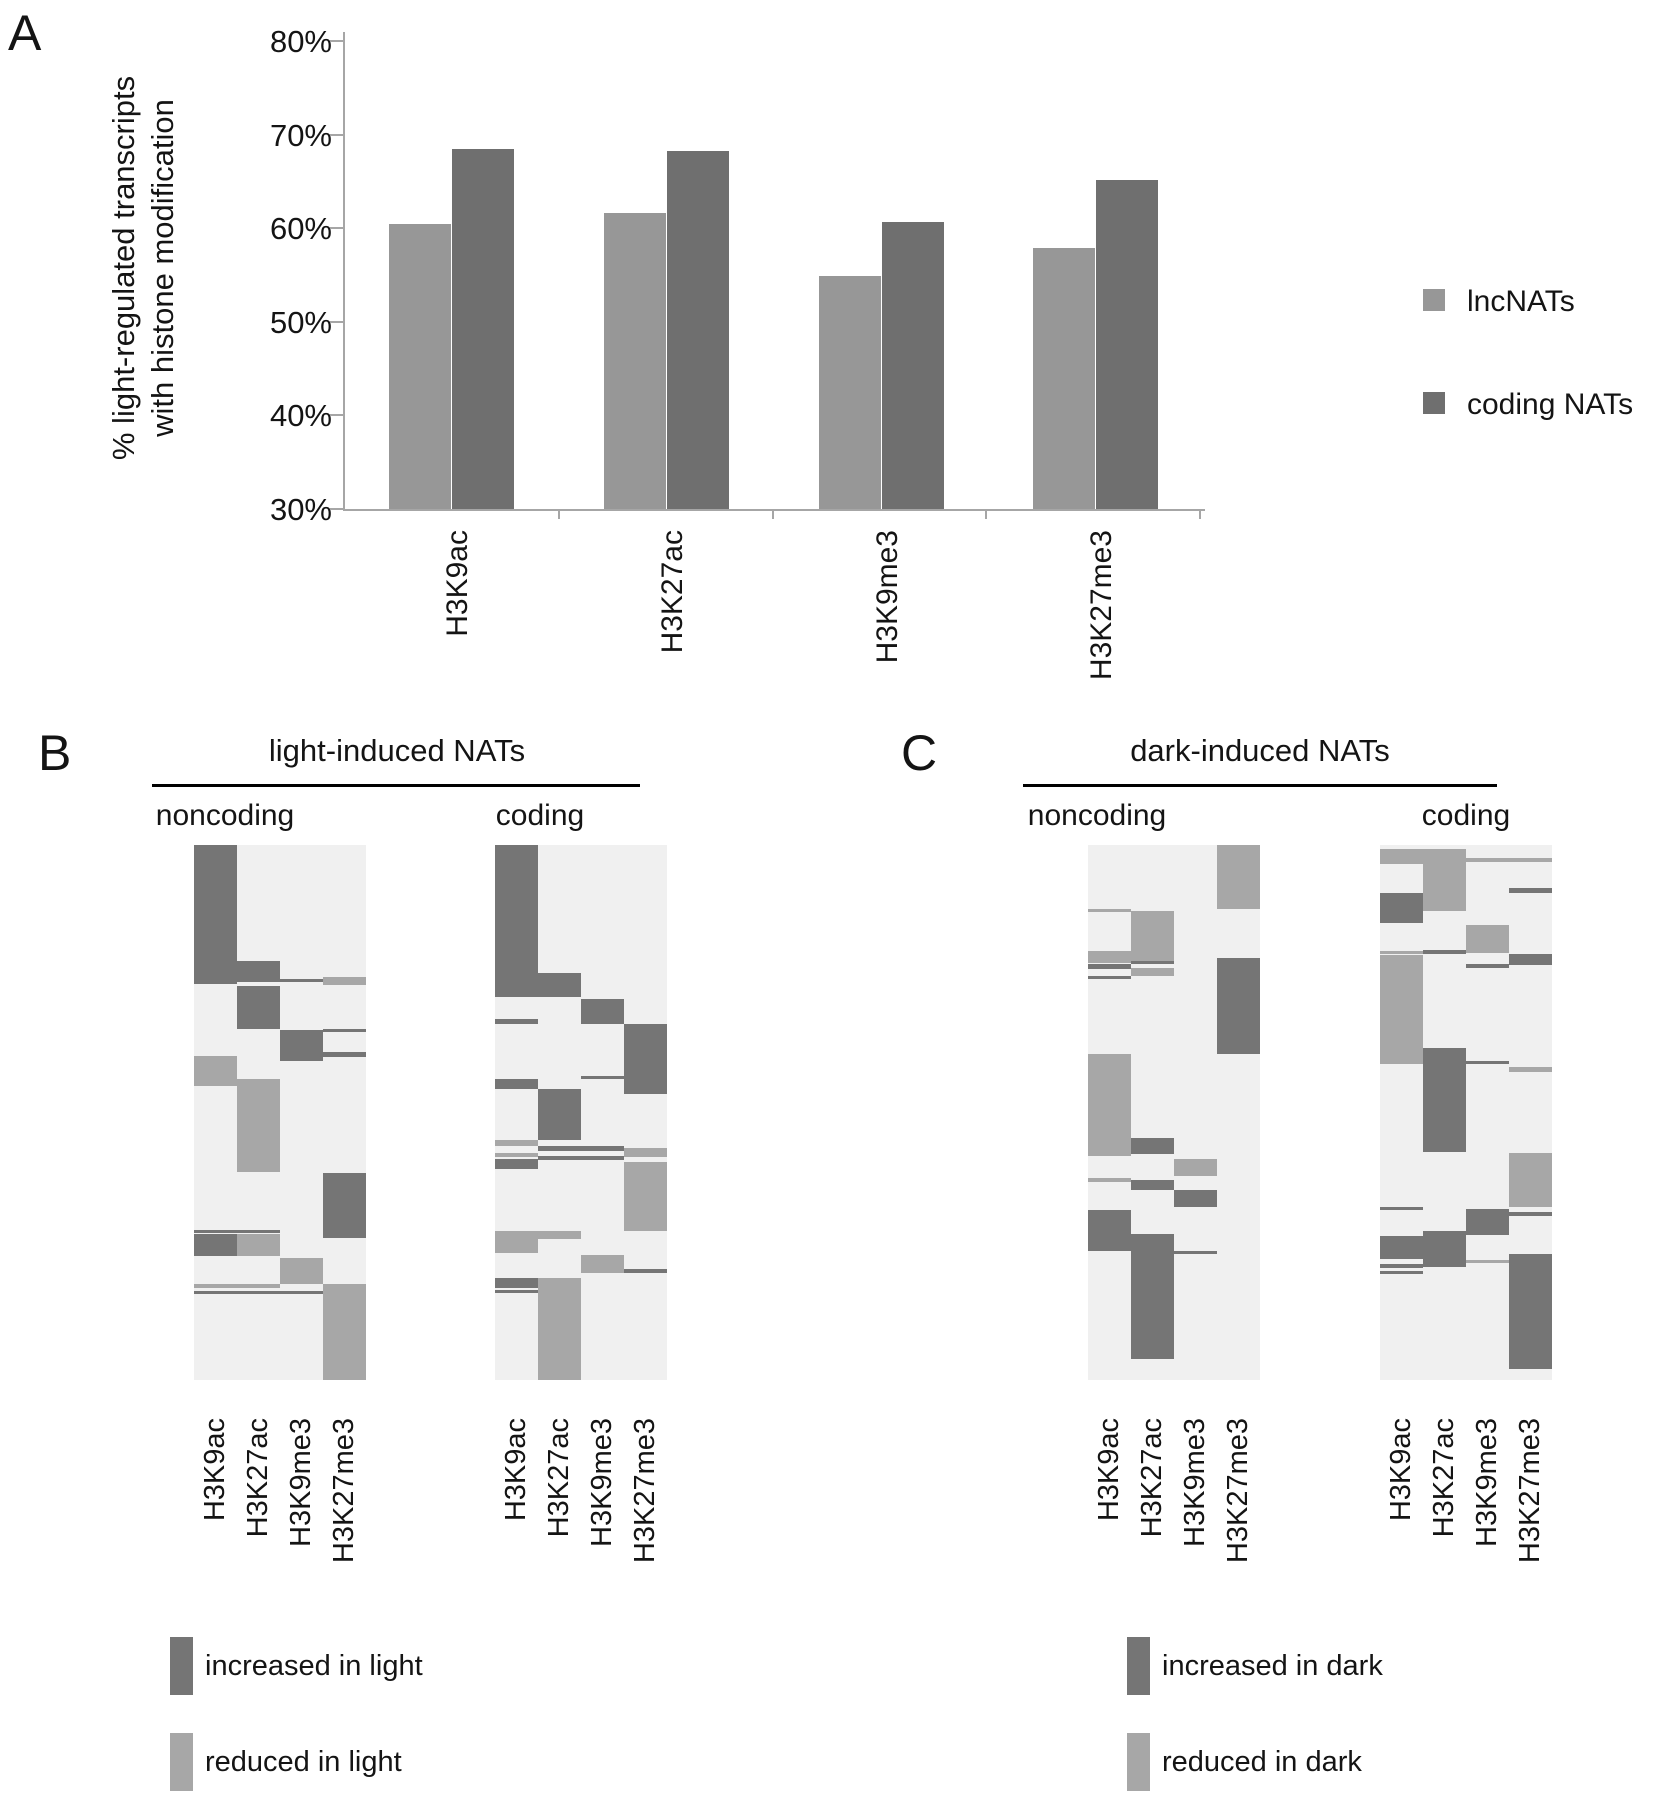 The height and width of the screenshot is (1800, 1656). I want to click on panel-c-letter: C, so click(919, 753).